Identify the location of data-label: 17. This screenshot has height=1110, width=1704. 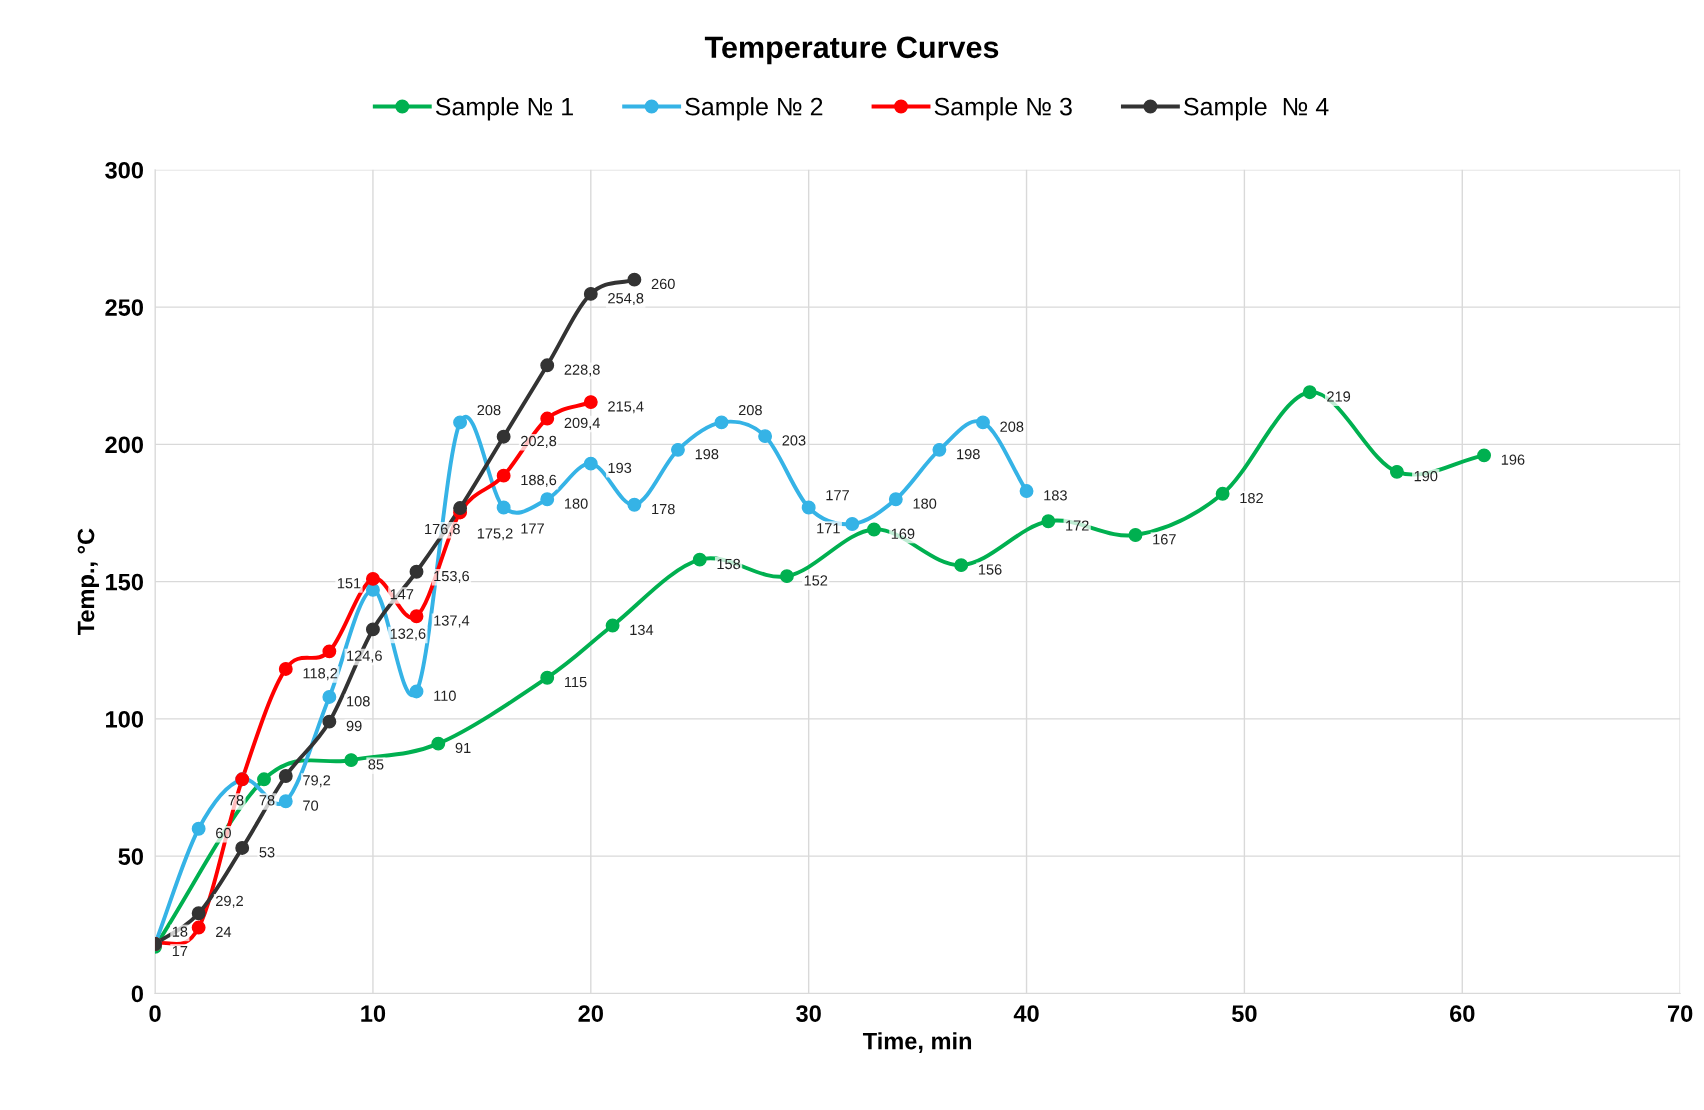
(180, 951).